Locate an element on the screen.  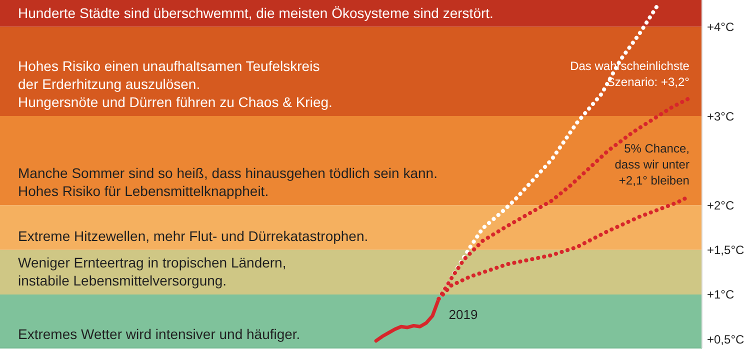
band-label: Weniger Ernteertrag in tropischen Ländern, instabile Lebensmittelversorgung. is located at coordinates (152, 271).